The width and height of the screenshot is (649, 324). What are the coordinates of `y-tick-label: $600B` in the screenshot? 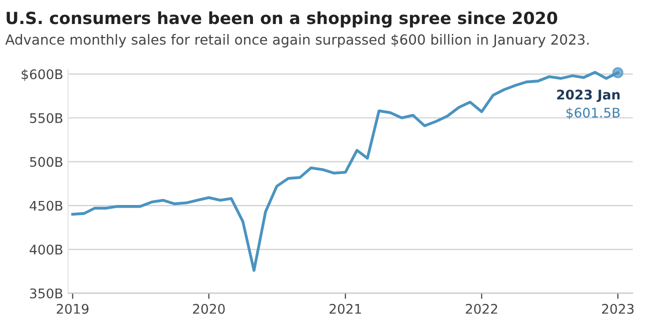 It's located at (42, 75).